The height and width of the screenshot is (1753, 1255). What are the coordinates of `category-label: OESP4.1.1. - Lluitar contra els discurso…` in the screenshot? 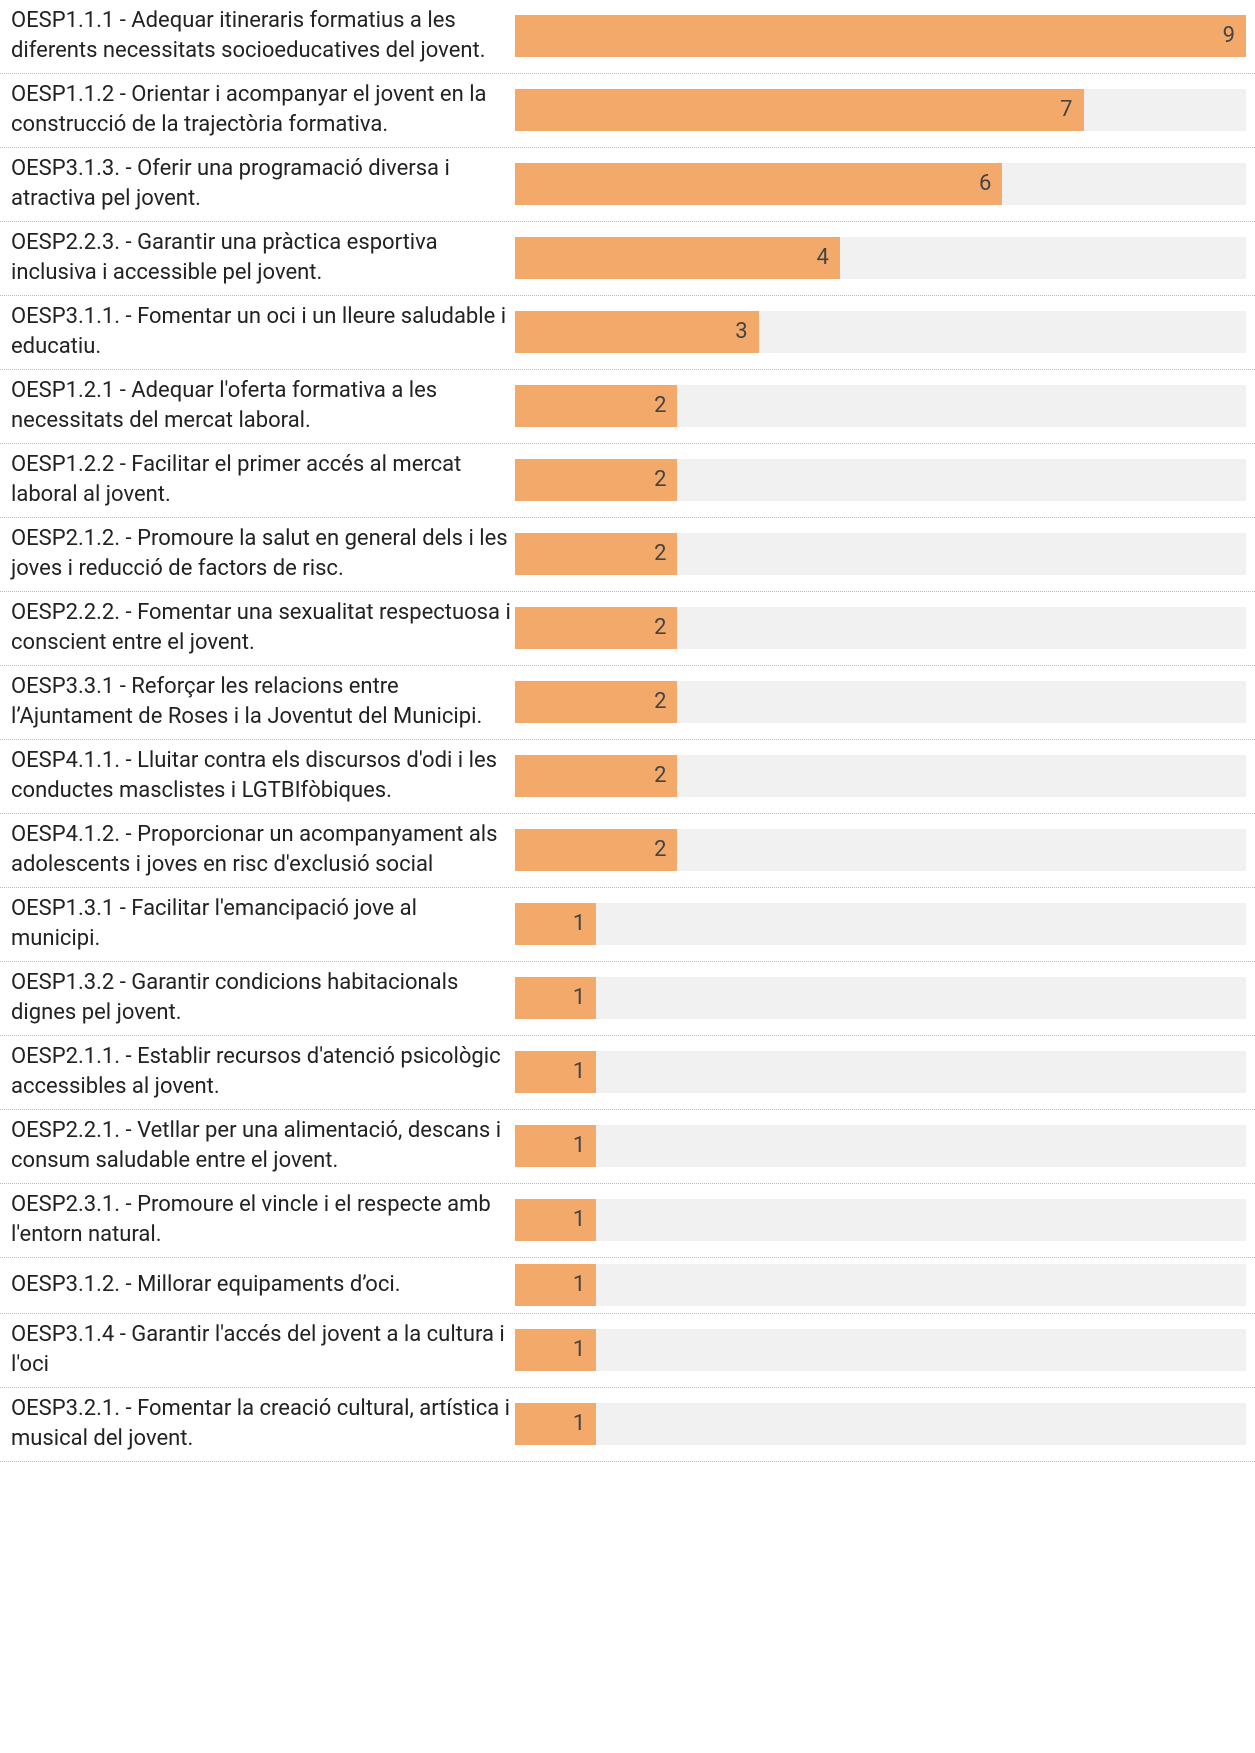 It's located at (254, 775).